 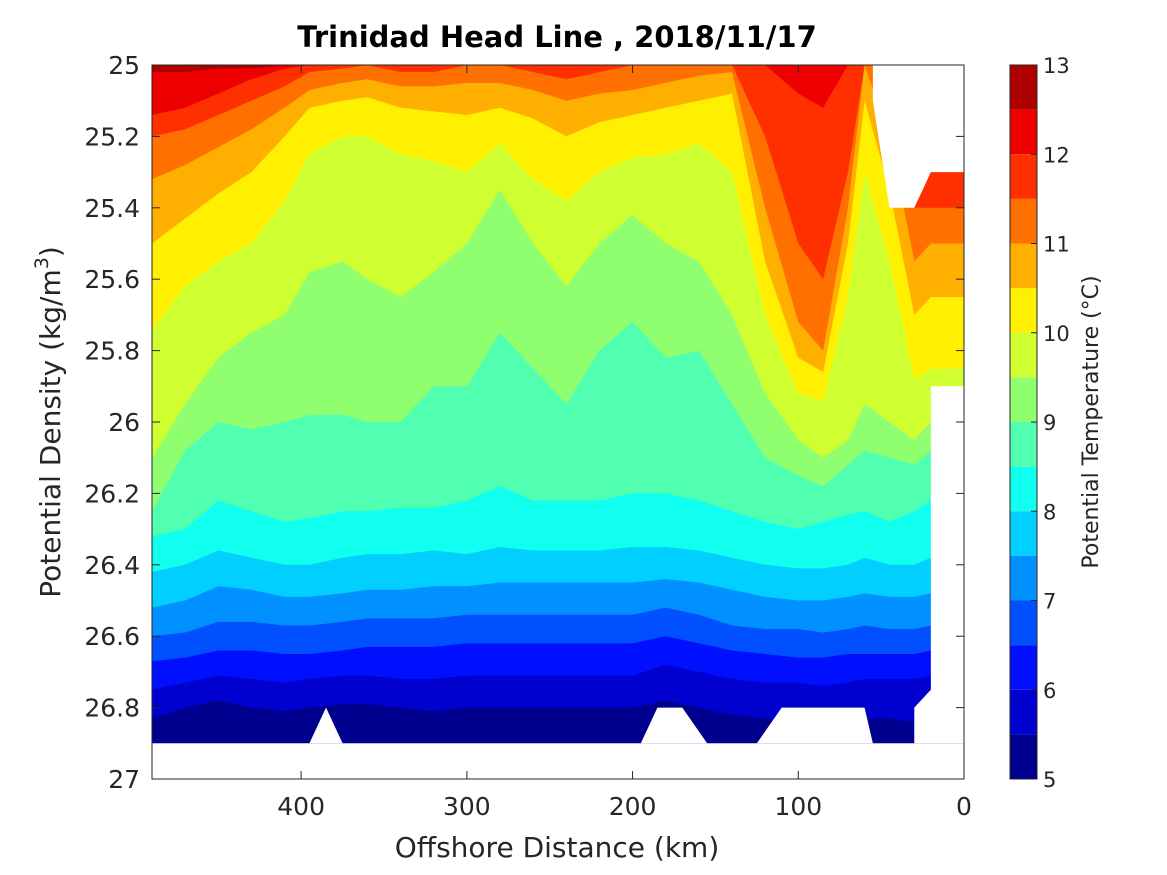 I want to click on no-data-right-edge, so click(x=939, y=565).